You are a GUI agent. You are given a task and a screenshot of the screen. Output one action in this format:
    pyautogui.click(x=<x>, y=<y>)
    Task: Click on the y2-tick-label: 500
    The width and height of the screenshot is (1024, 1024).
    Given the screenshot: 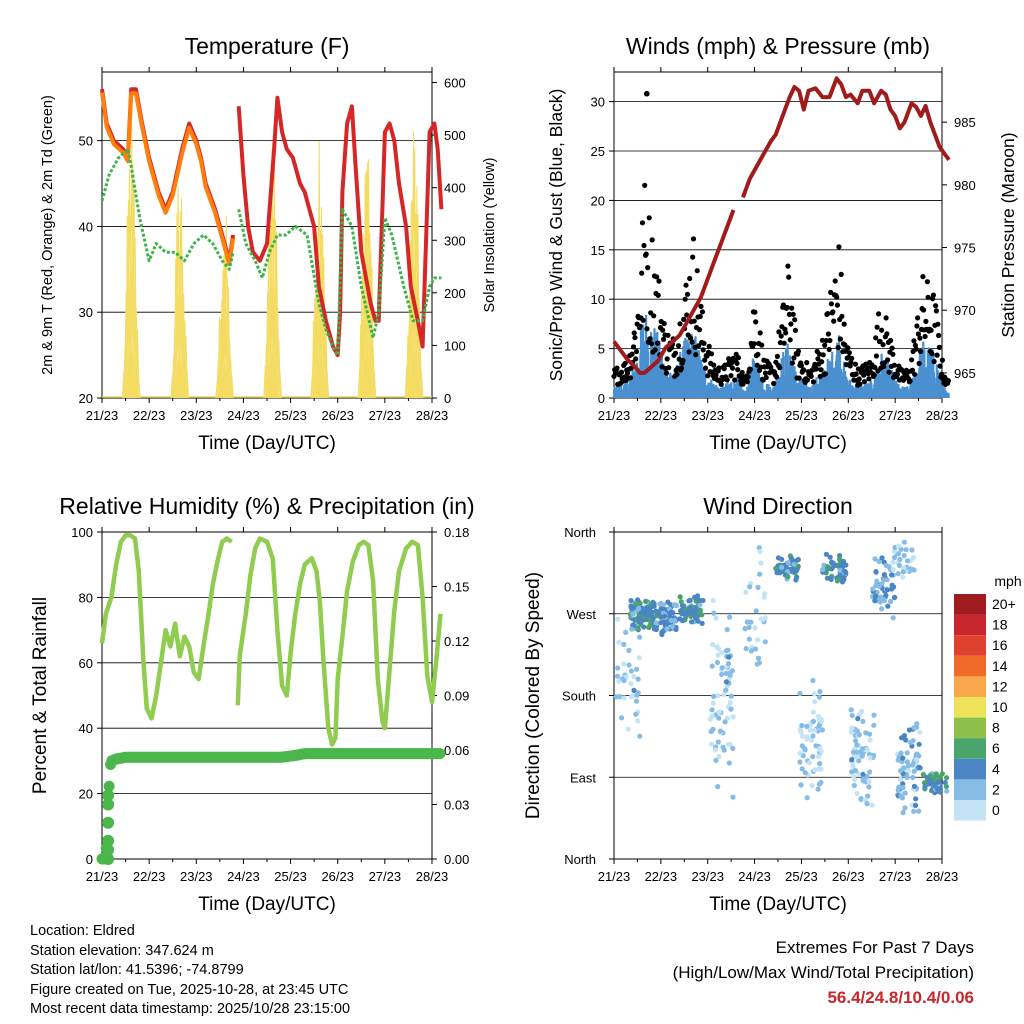 What is the action you would take?
    pyautogui.click(x=455, y=135)
    